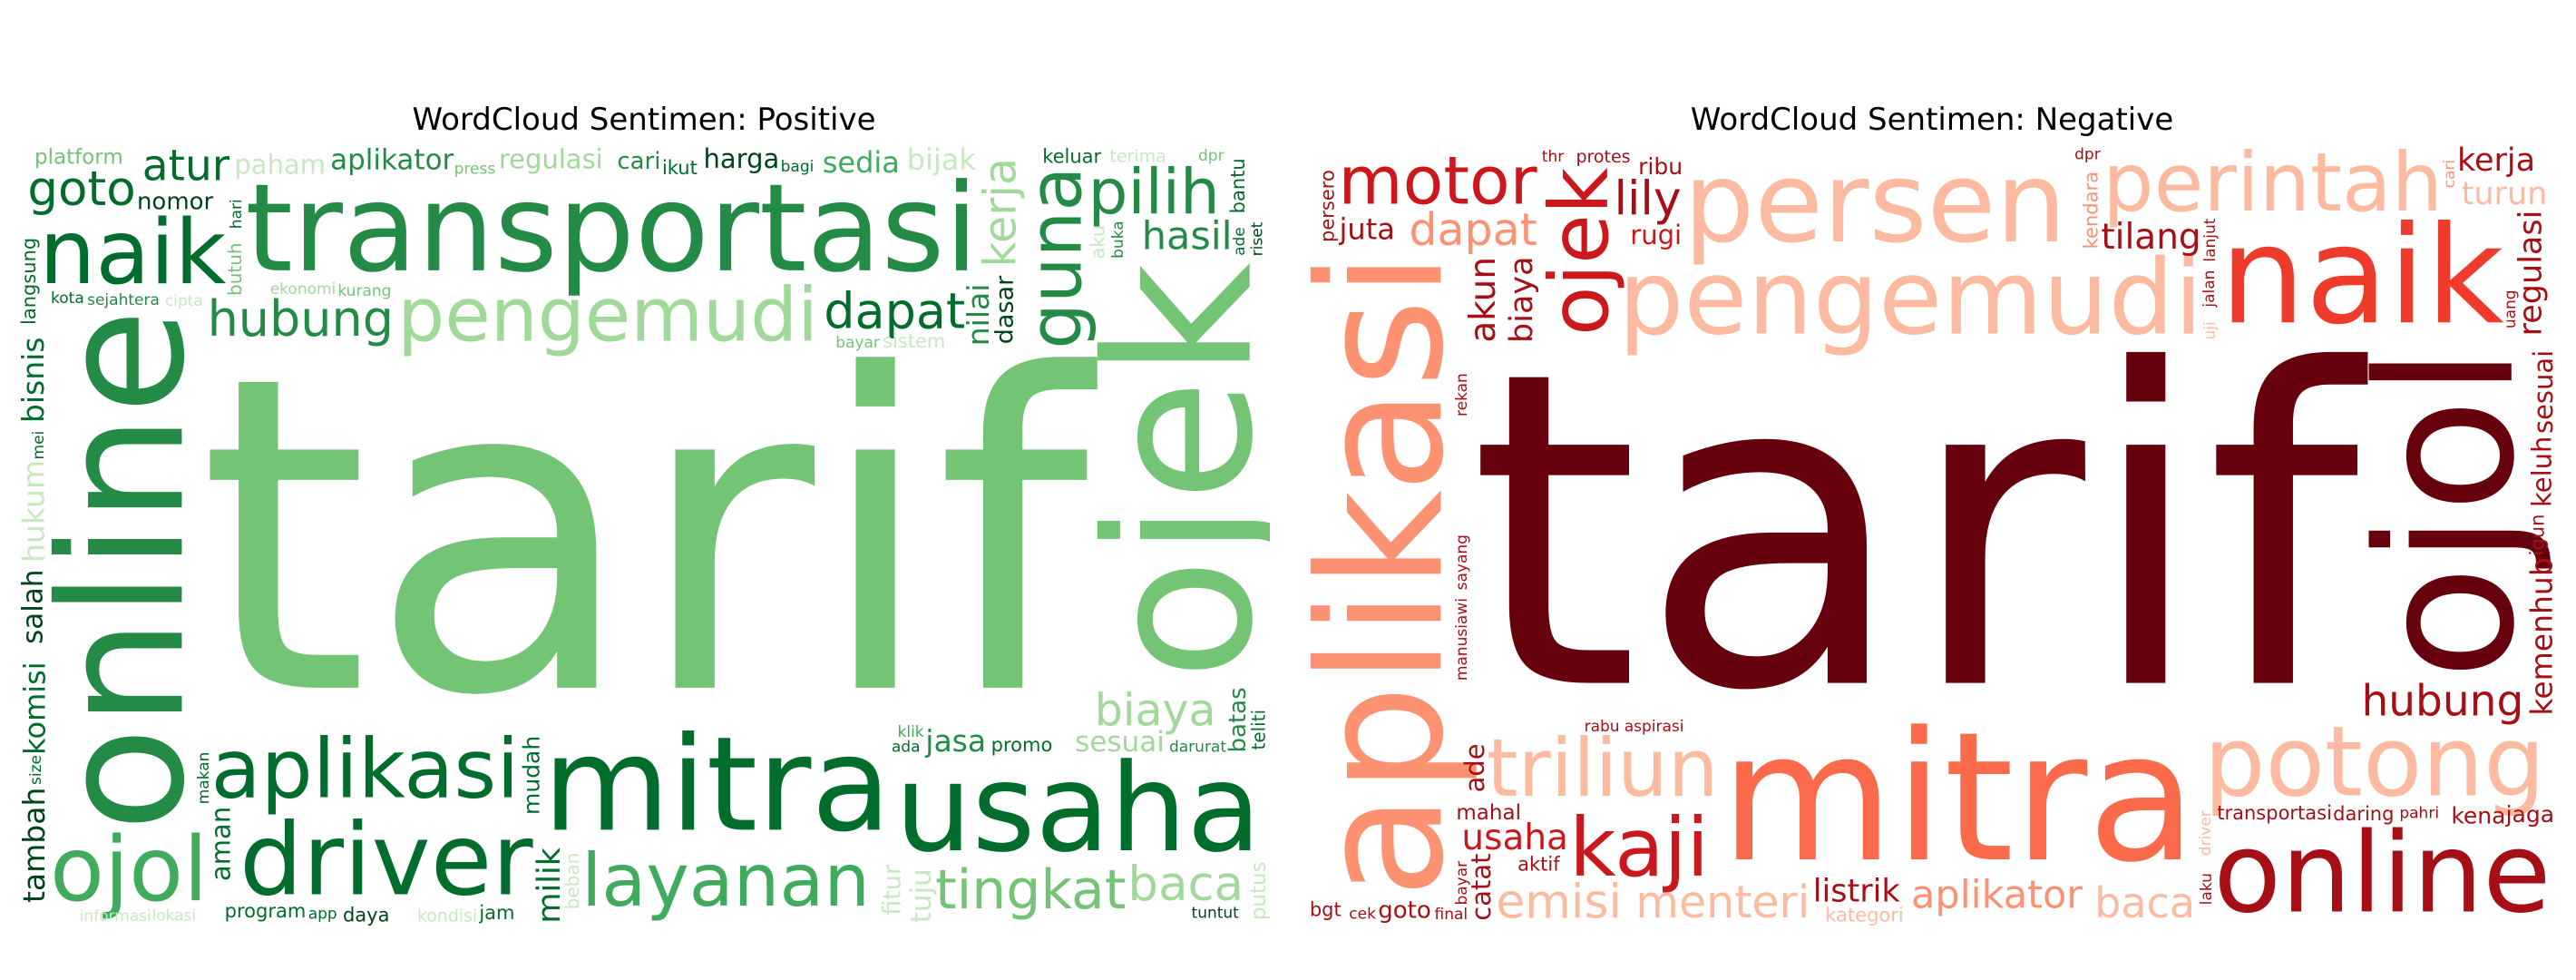 Image resolution: width=2576 pixels, height=980 pixels. Describe the element at coordinates (1910, 297) in the screenshot. I see `word-pengemudi: pengemudi` at that location.